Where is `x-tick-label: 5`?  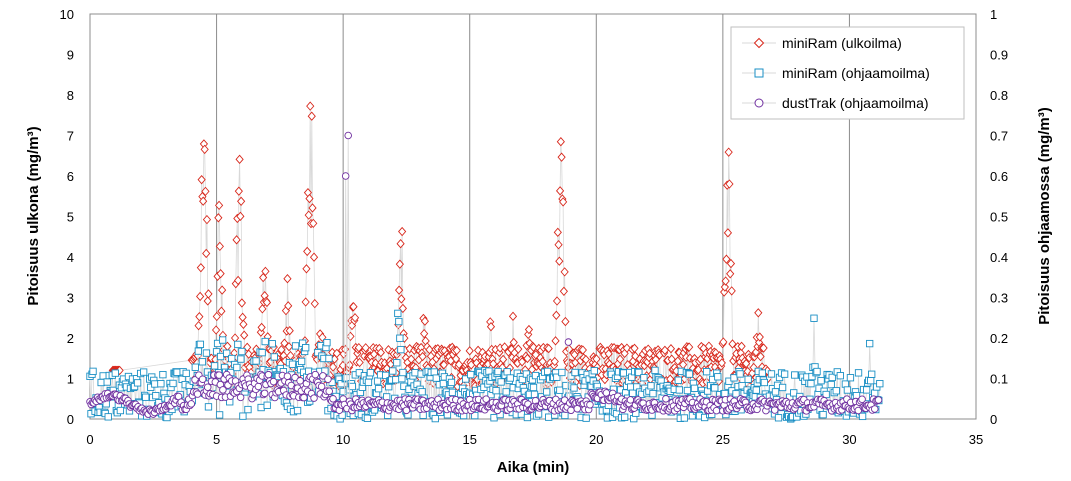
x-tick-label: 5 is located at coordinates (216, 439).